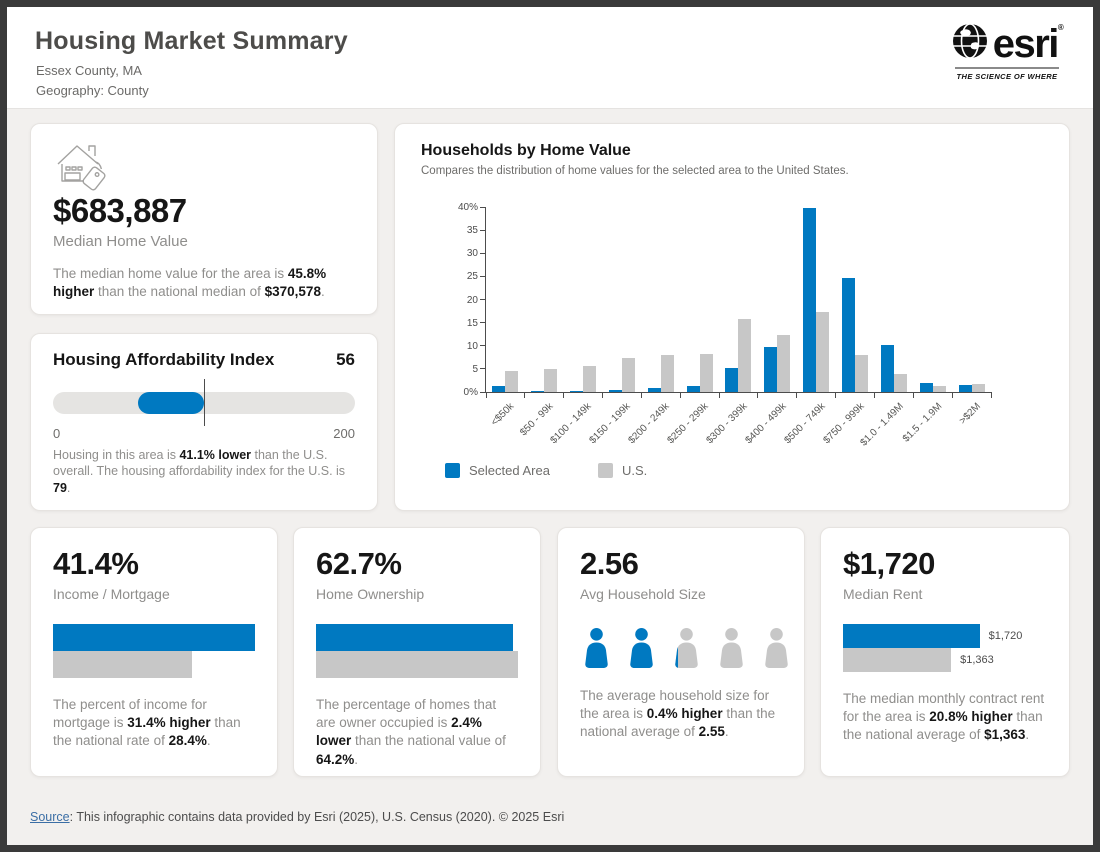 This screenshot has height=852, width=1100. I want to click on legend-item-selected-area: Selected Area, so click(497, 470).